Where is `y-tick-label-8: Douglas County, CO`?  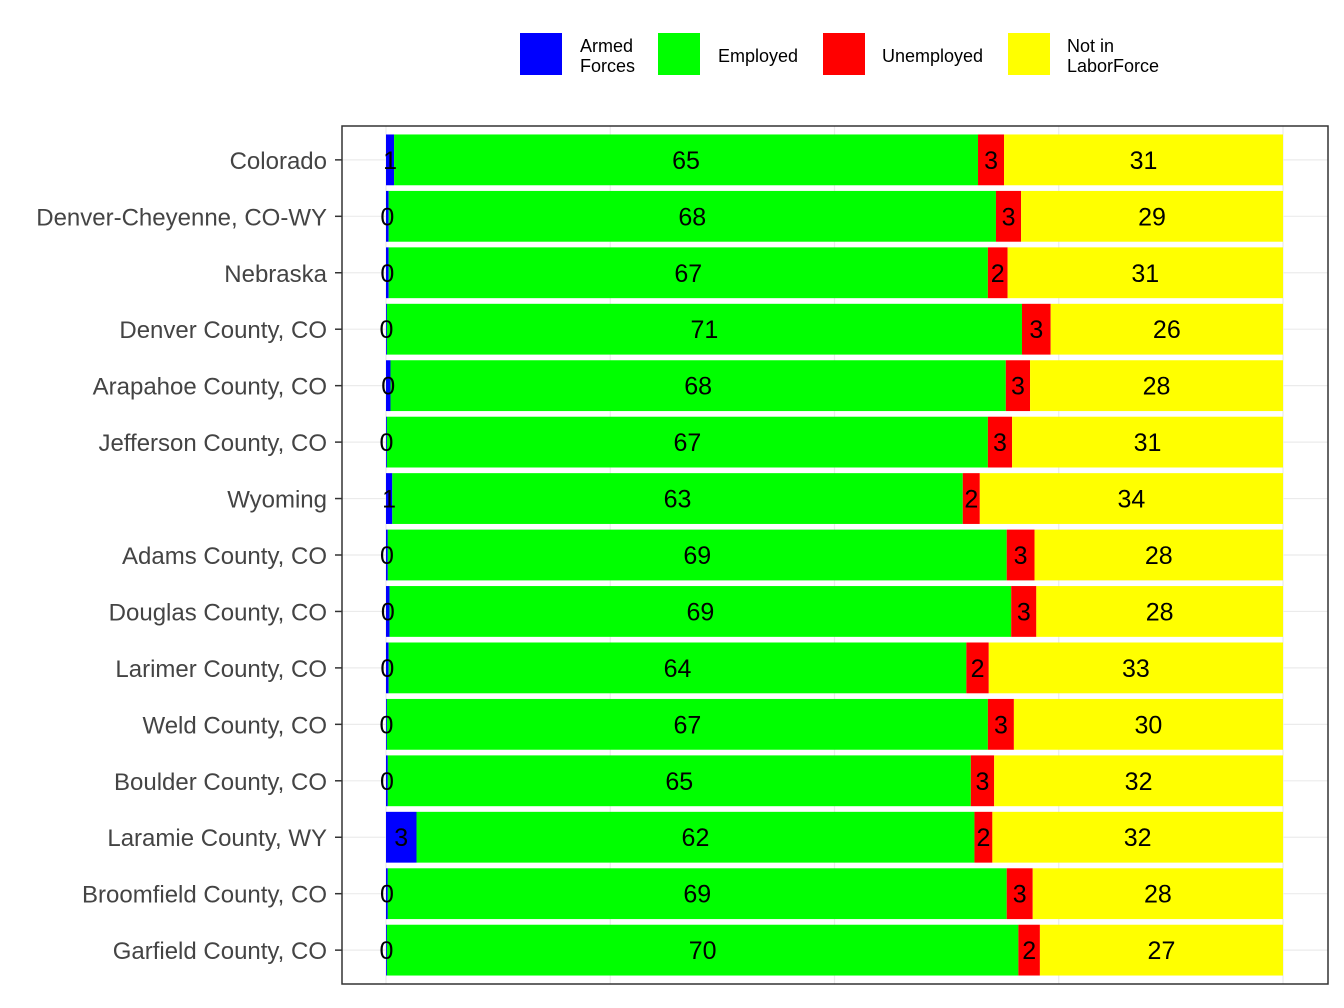 y-tick-label-8: Douglas County, CO is located at coordinates (218, 612).